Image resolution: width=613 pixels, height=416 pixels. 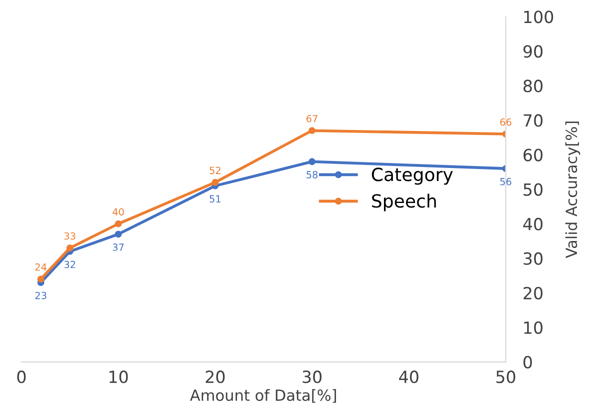 I want to click on y-tick-label: 20, so click(x=533, y=293).